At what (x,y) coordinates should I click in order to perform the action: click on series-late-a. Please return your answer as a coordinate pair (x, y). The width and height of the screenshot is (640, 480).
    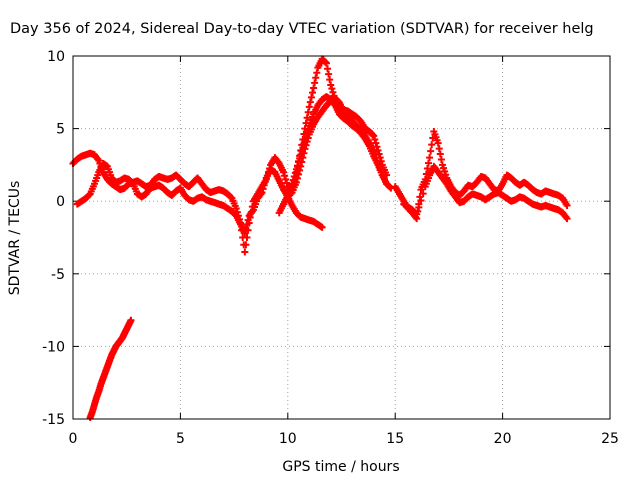
    Looking at the image, I should click on (481, 175).